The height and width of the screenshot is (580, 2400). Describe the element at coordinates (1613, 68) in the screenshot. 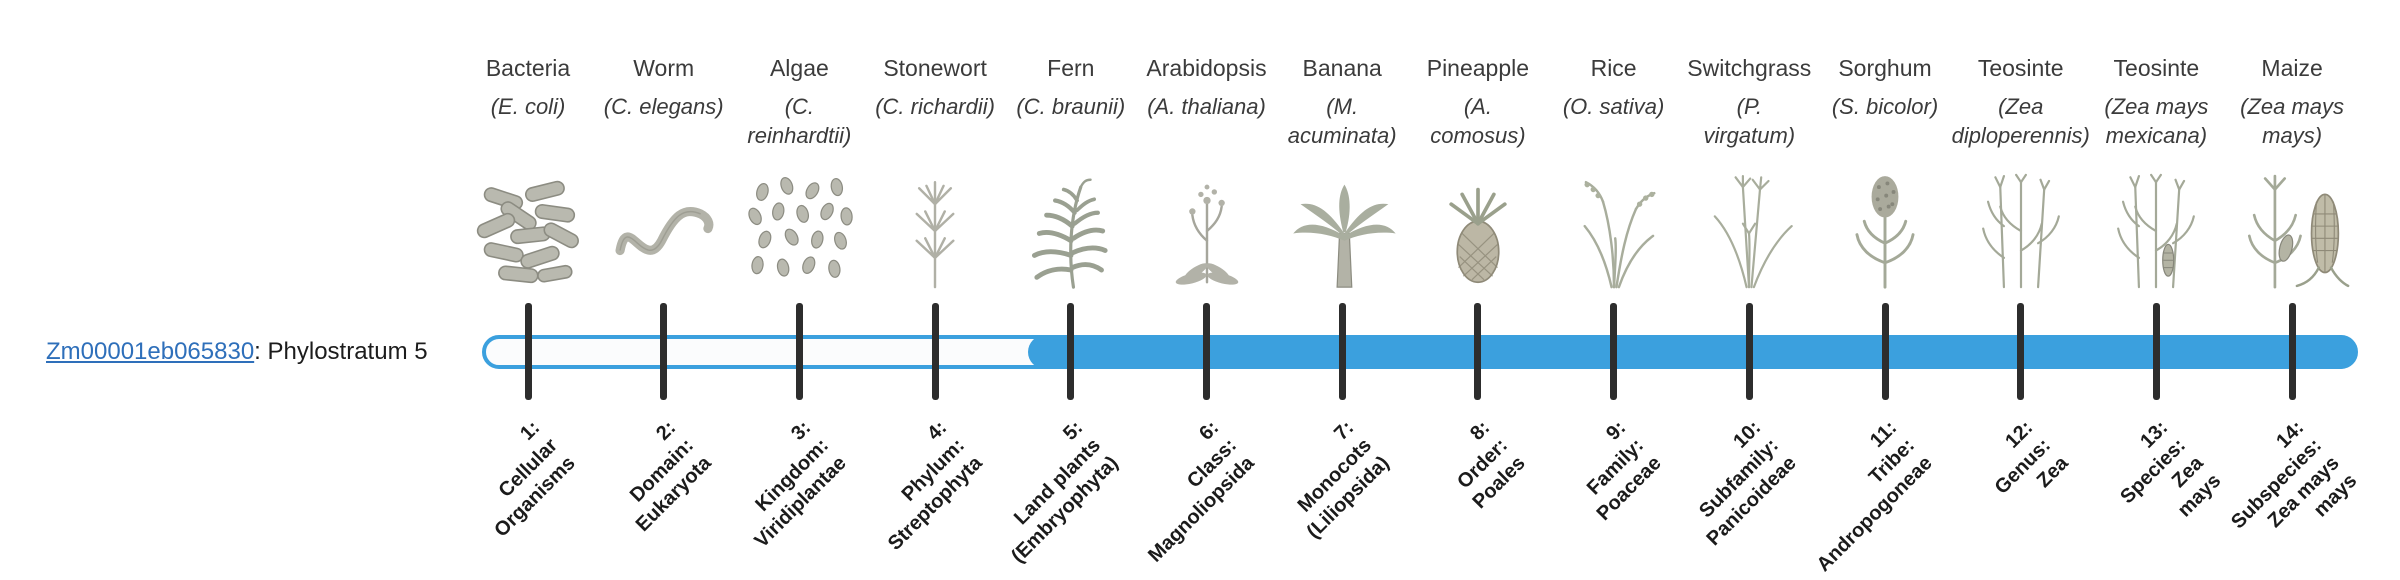

I see `organism-name: Rice` at that location.